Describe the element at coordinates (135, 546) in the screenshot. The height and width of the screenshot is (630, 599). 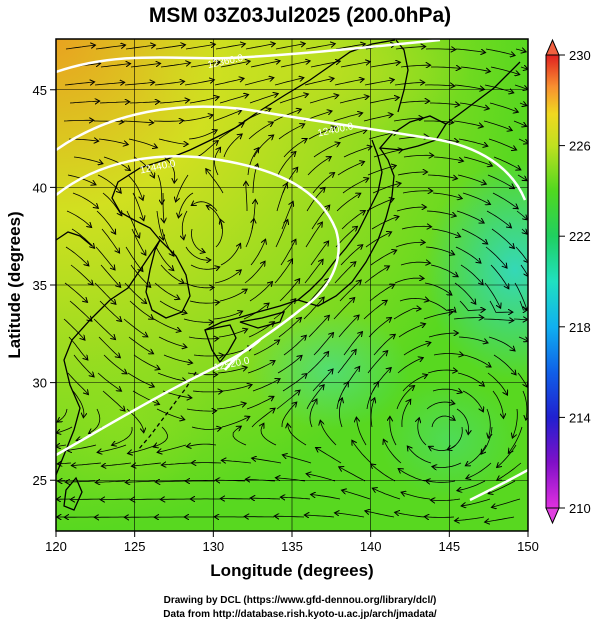
I see `x-tick-label: 125` at that location.